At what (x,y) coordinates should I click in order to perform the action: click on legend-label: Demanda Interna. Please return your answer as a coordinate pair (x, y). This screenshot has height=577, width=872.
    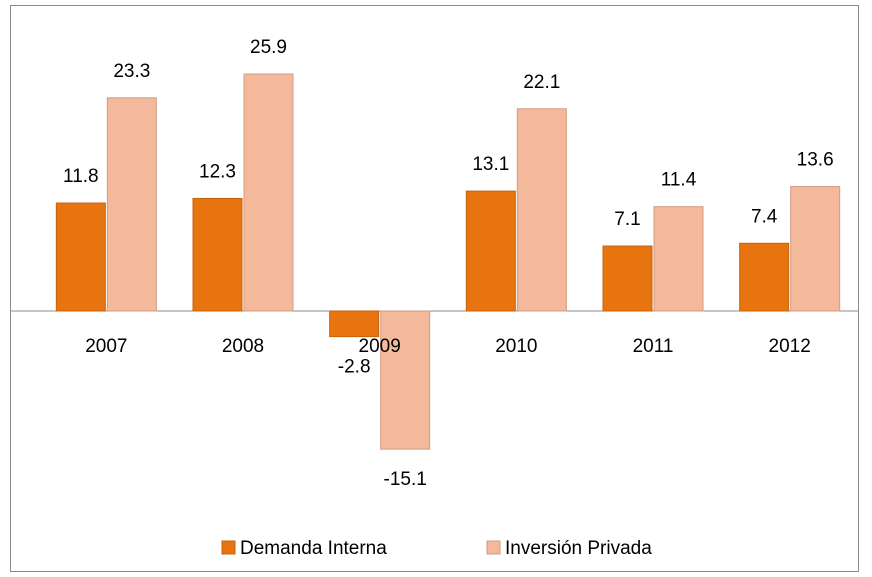
    Looking at the image, I should click on (313, 548).